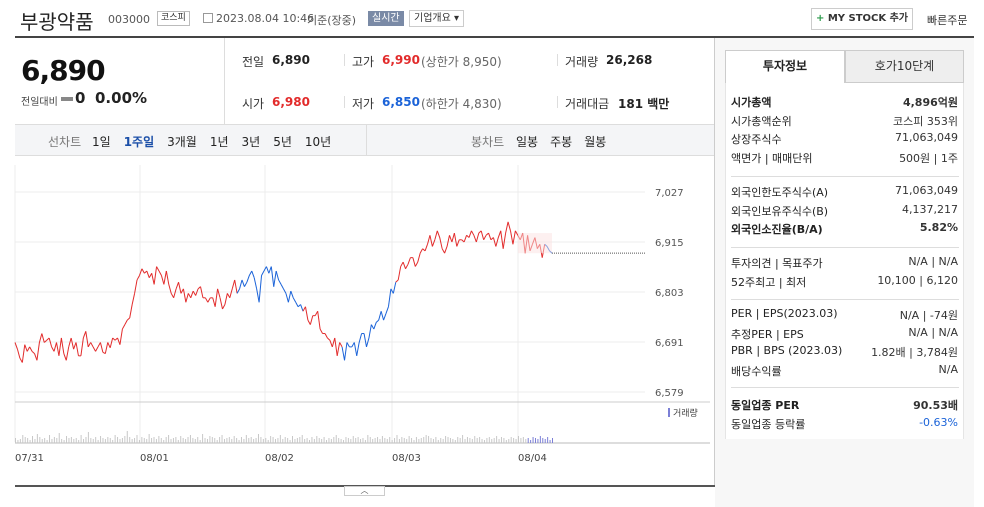 The image size is (984, 507). I want to click on invest-value: N/A | N/A, so click(933, 332).